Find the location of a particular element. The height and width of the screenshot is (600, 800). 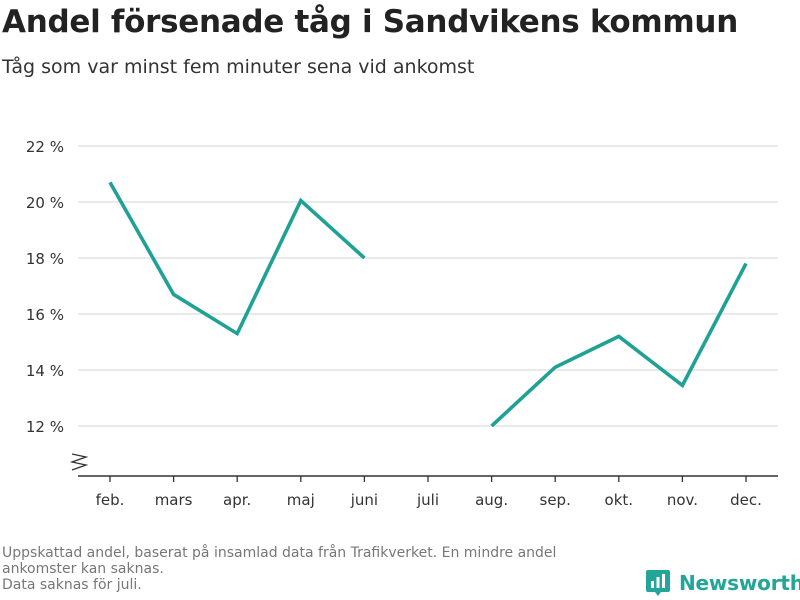

brand-name: Newsworthy is located at coordinates (739, 583).